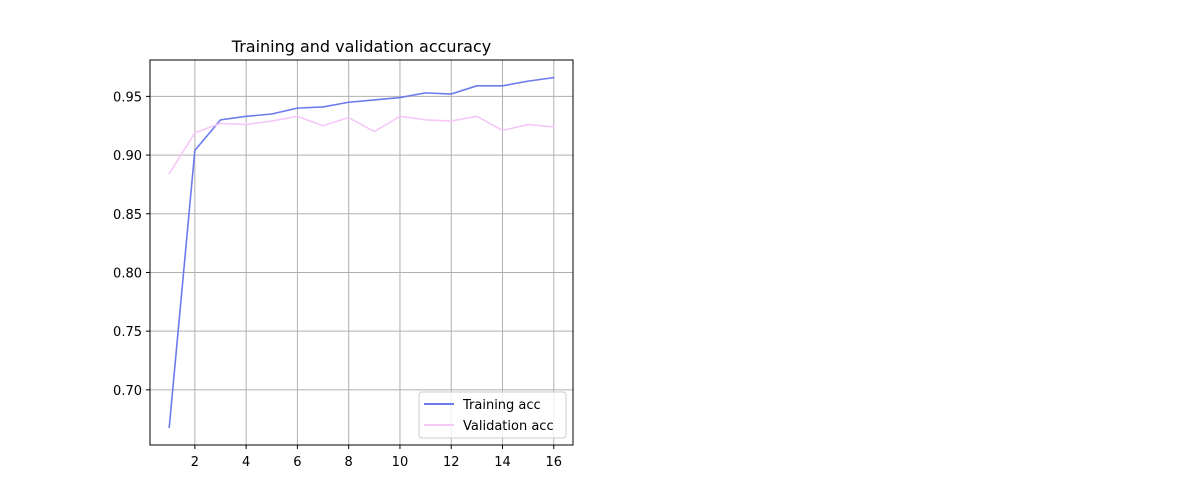 The width and height of the screenshot is (1200, 504). Describe the element at coordinates (127, 156) in the screenshot. I see `y-tick-label: 0.90` at that location.